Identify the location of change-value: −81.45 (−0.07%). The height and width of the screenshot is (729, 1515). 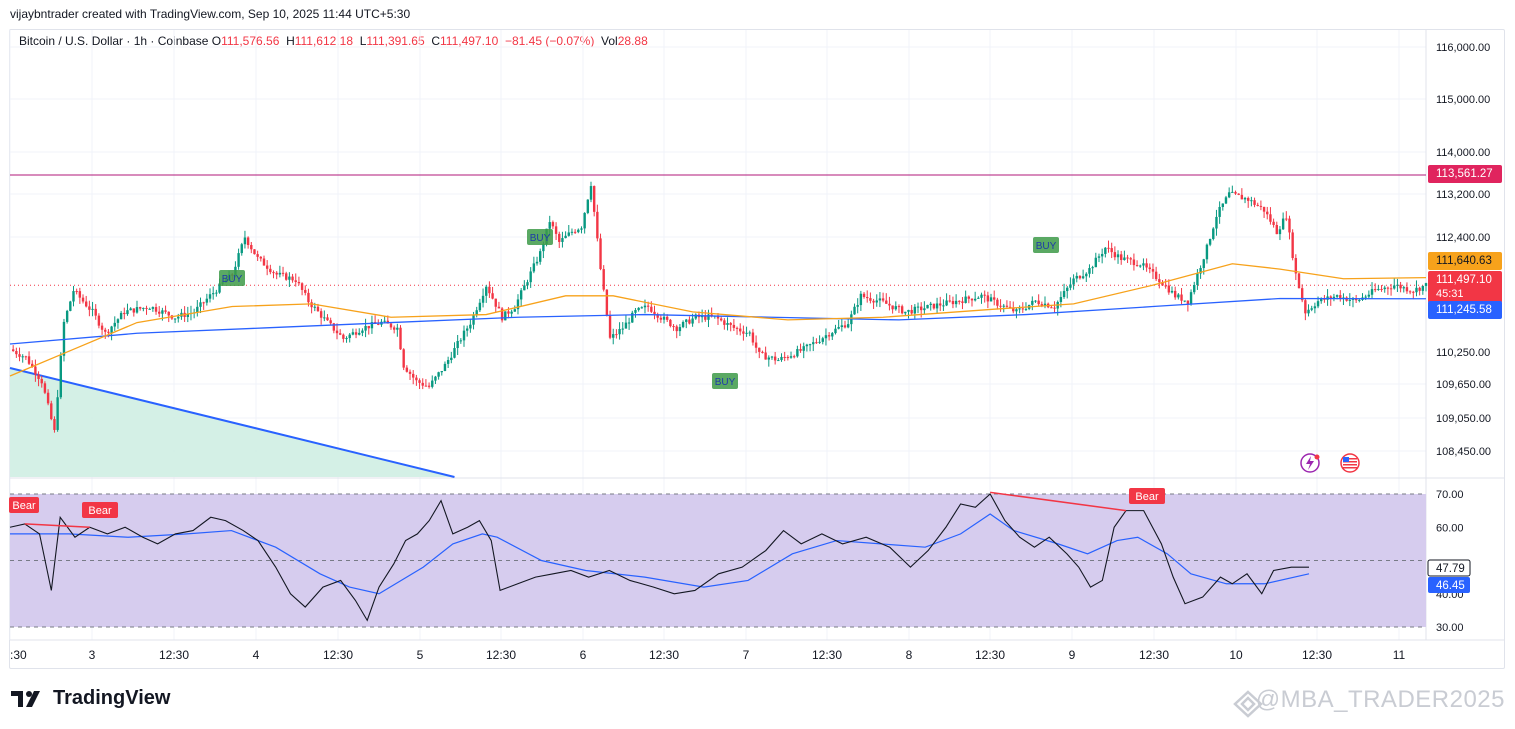
(549, 41).